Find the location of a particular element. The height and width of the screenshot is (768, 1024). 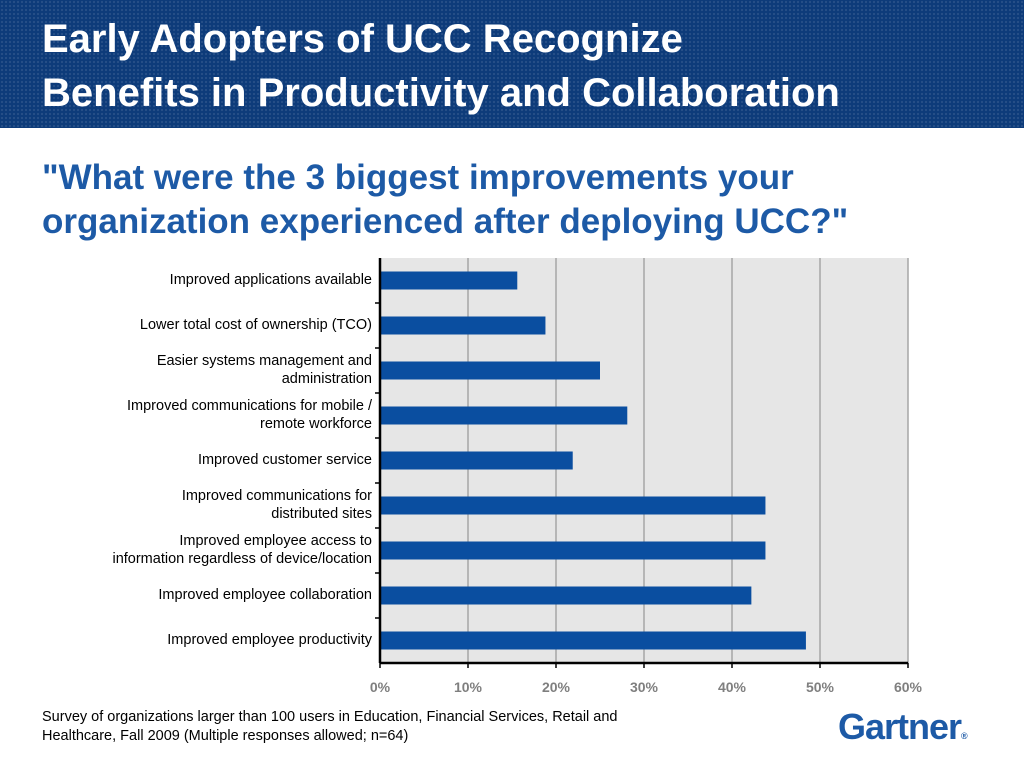

category-label: Improved applications available is located at coordinates (202, 280).